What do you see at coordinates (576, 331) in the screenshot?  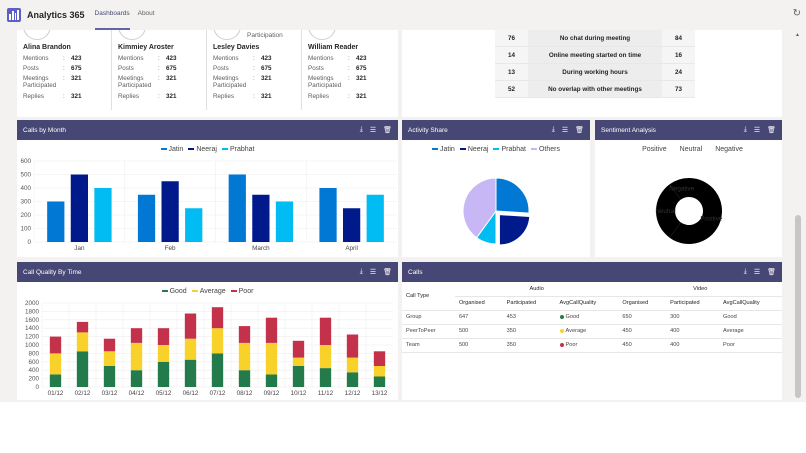 I see `quality-label: Average` at bounding box center [576, 331].